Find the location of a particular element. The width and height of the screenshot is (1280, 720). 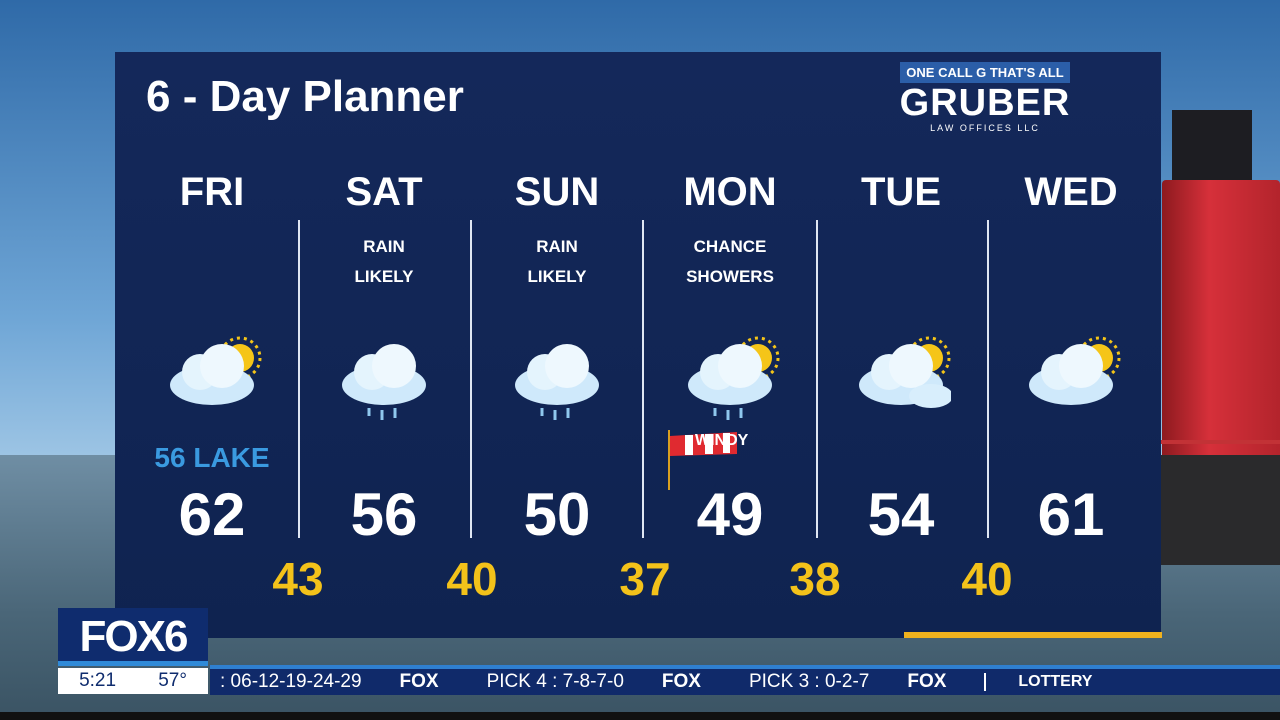

lake-temp: 56 LAKE is located at coordinates (212, 457).